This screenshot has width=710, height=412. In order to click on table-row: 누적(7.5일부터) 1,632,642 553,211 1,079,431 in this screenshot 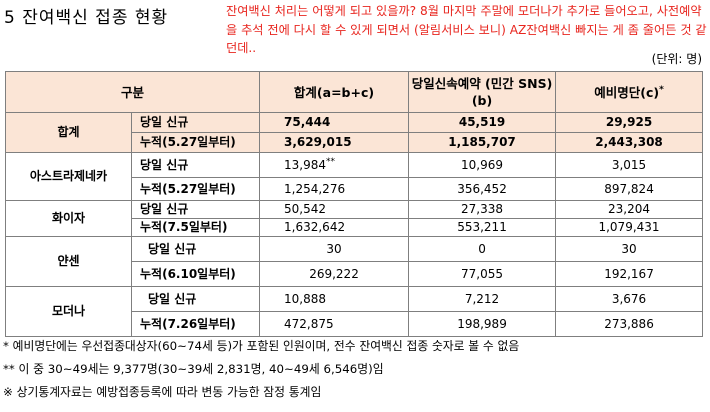, I will do `click(355, 227)`.